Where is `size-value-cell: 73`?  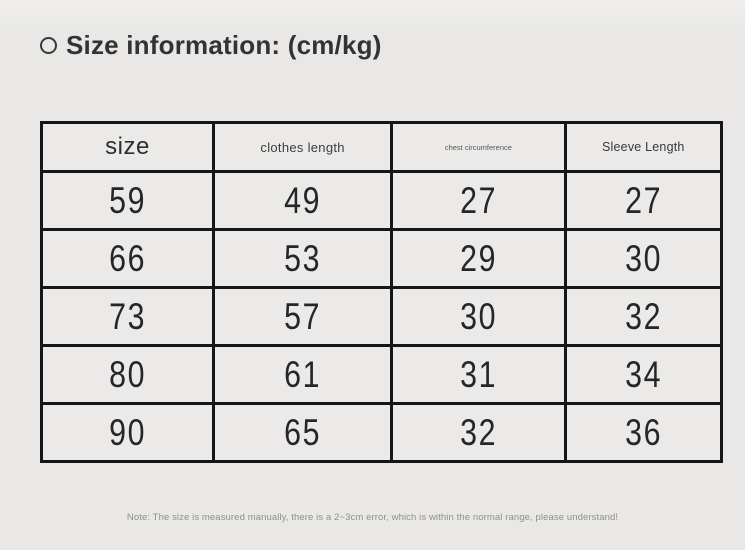 size-value-cell: 73 is located at coordinates (127, 316).